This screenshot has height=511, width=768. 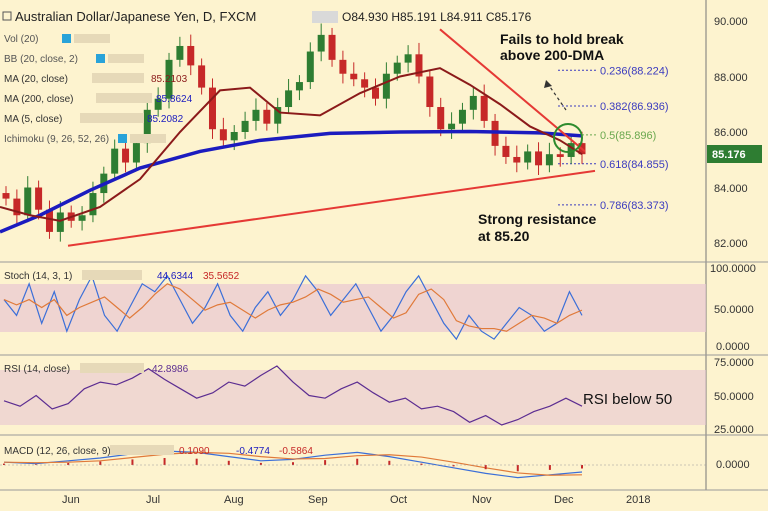 I want to click on break-circle, so click(x=568, y=138).